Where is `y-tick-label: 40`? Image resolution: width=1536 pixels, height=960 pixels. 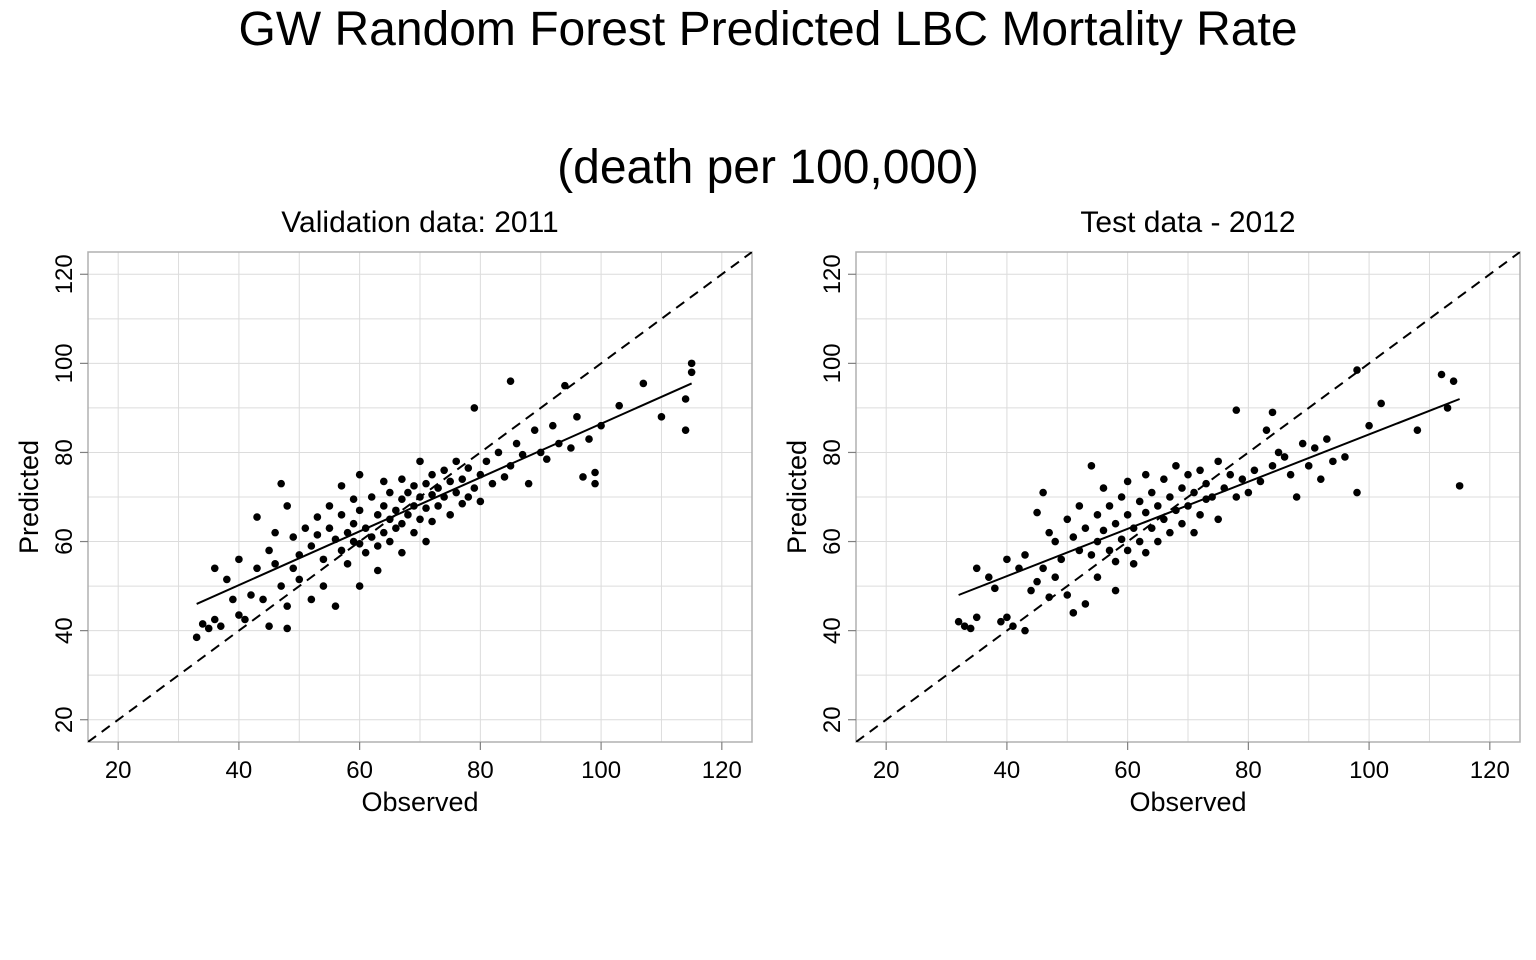
y-tick-label: 40 is located at coordinates (64, 630).